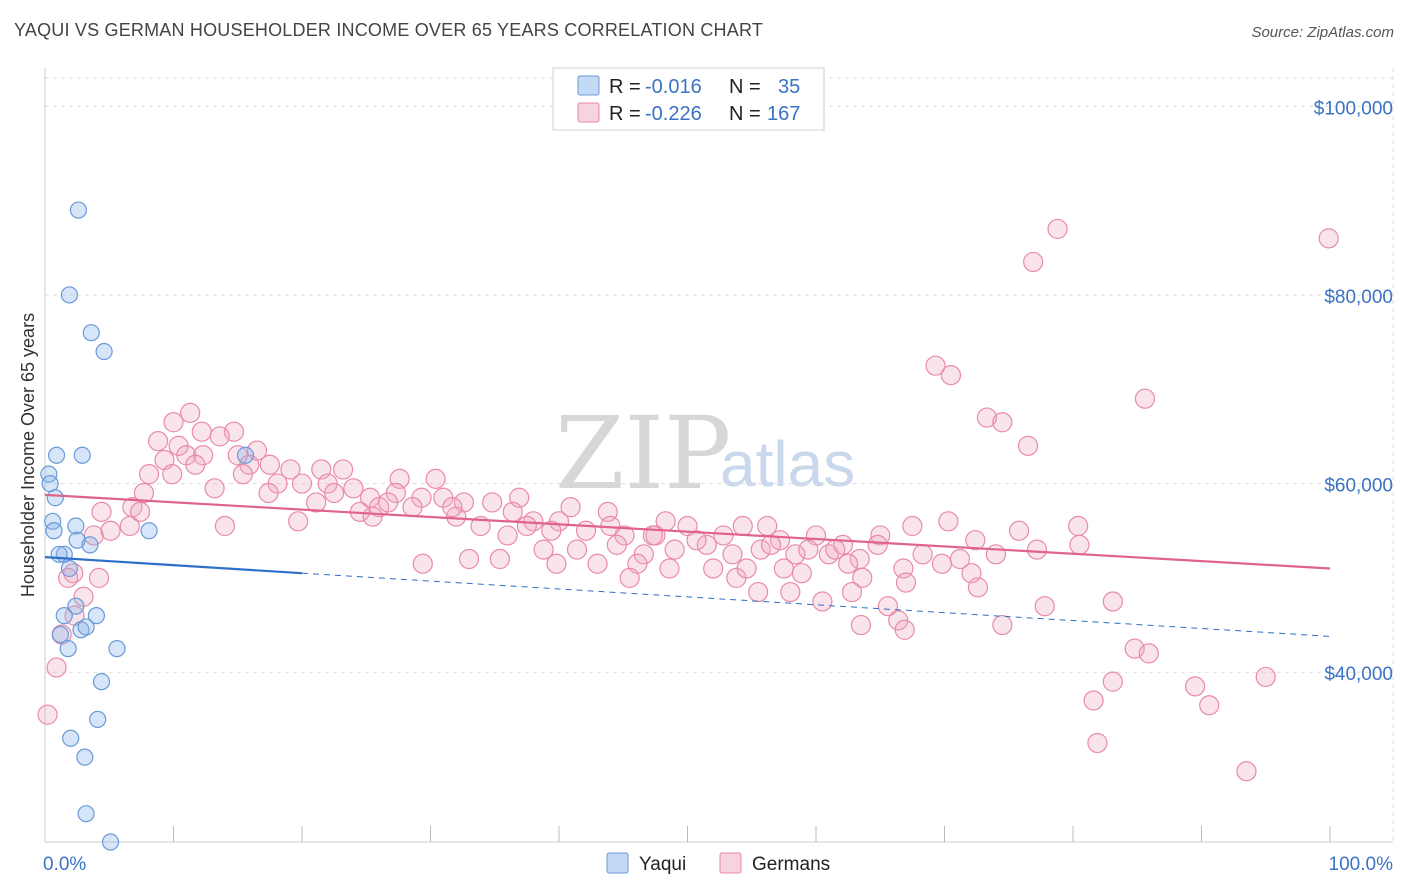 The width and height of the screenshot is (1406, 892). I want to click on trend-lines, so click(687, 565).